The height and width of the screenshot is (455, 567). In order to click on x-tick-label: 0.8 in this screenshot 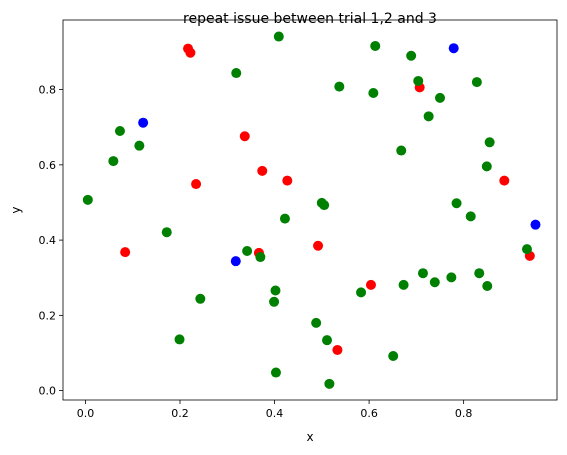, I will do `click(464, 413)`.